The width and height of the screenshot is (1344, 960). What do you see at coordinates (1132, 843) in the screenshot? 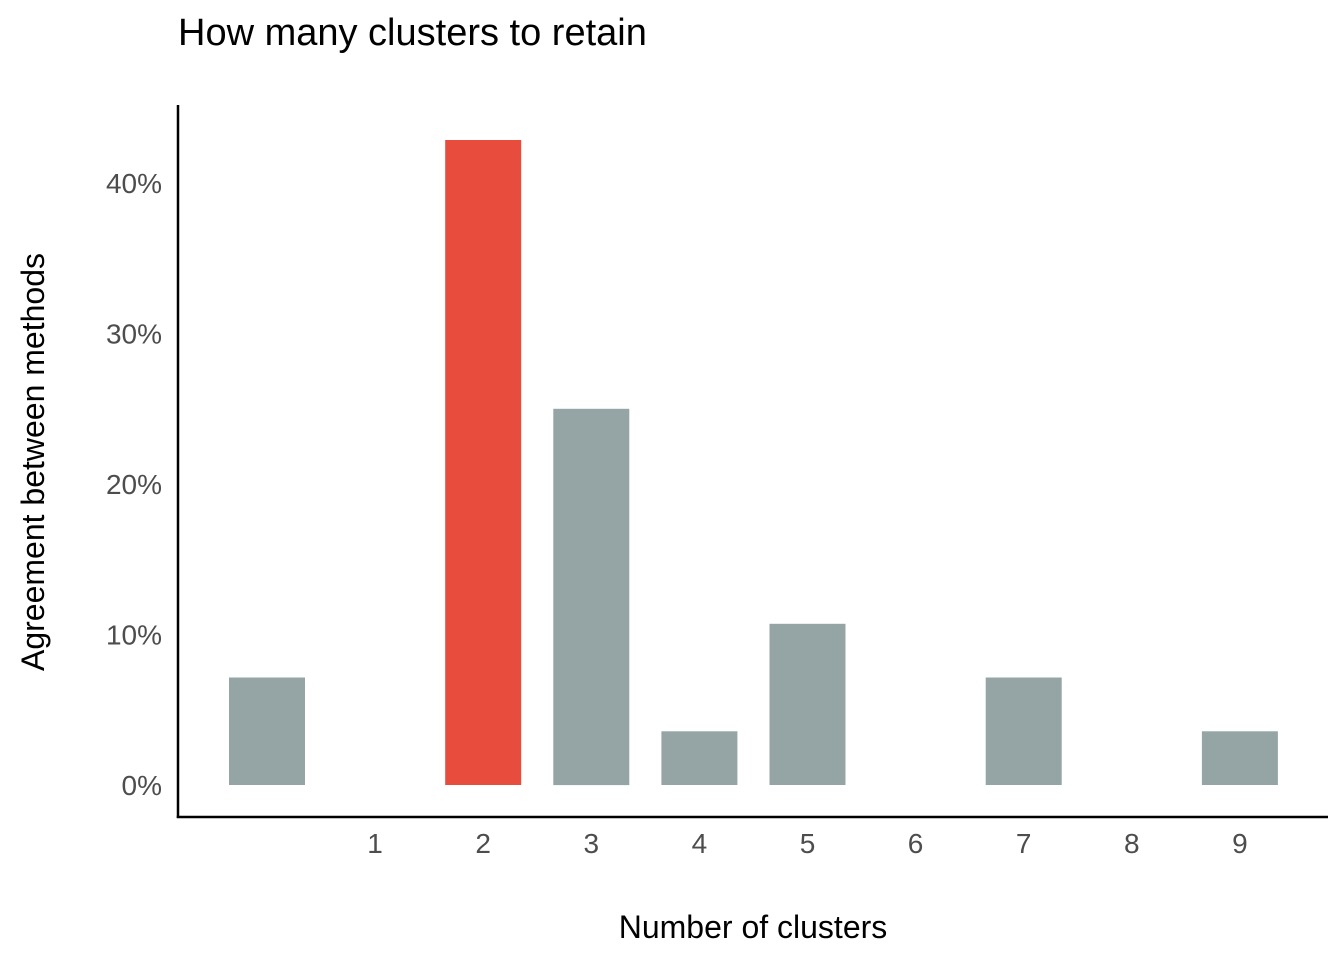
I see `x-tick-label: 8` at bounding box center [1132, 843].